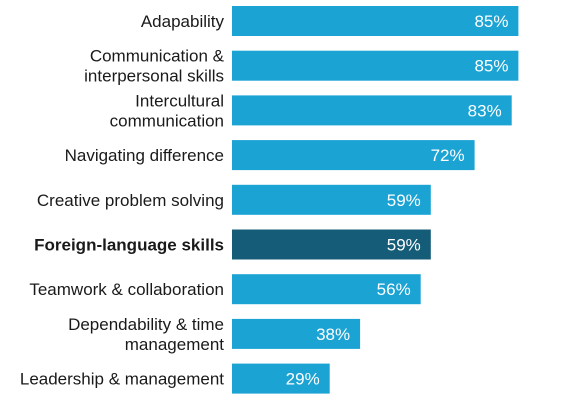 The width and height of the screenshot is (570, 400). Describe the element at coordinates (129, 245) in the screenshot. I see `category-label-5: Foreign-language skills` at that location.